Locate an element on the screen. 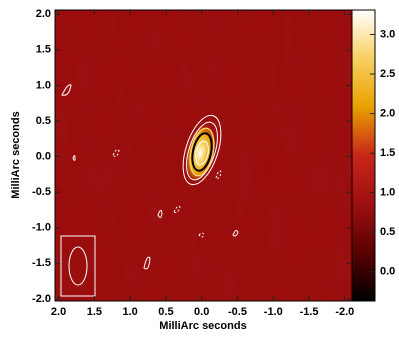  colorbar-tick-label: 1.5 is located at coordinates (387, 153).